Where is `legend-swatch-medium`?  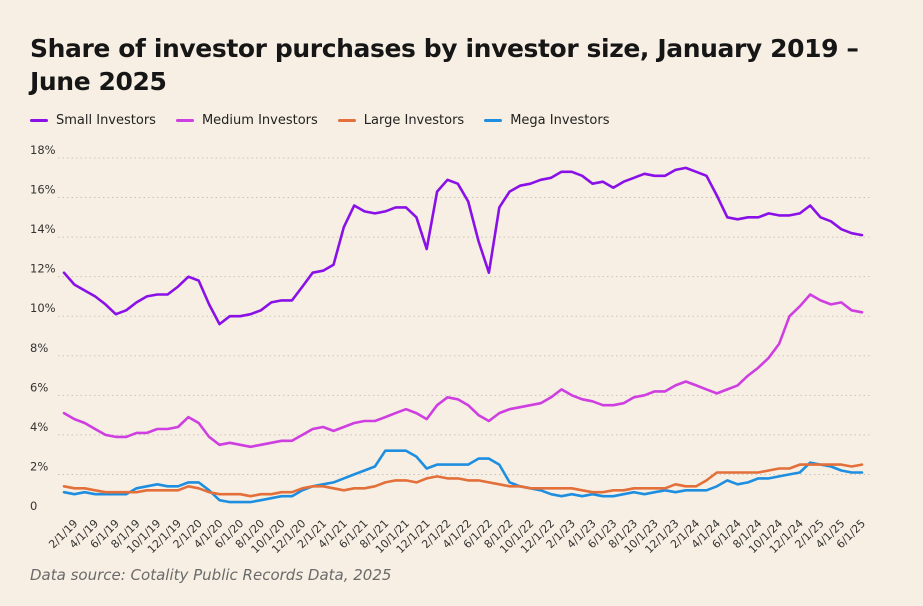 legend-swatch-medium is located at coordinates (184, 120).